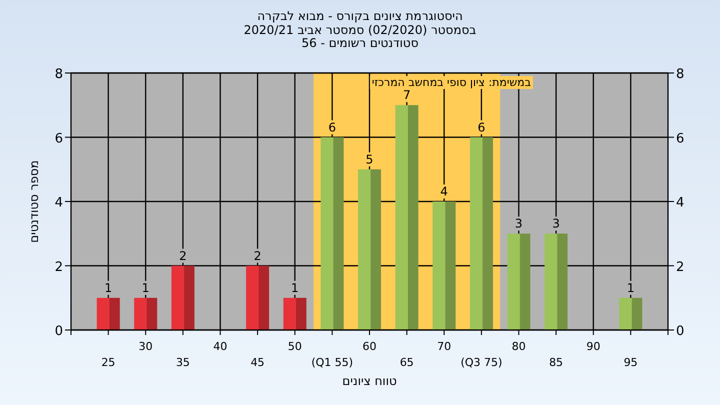  What do you see at coordinates (58, 138) in the screenshot?
I see `y-tick-label: 6` at bounding box center [58, 138].